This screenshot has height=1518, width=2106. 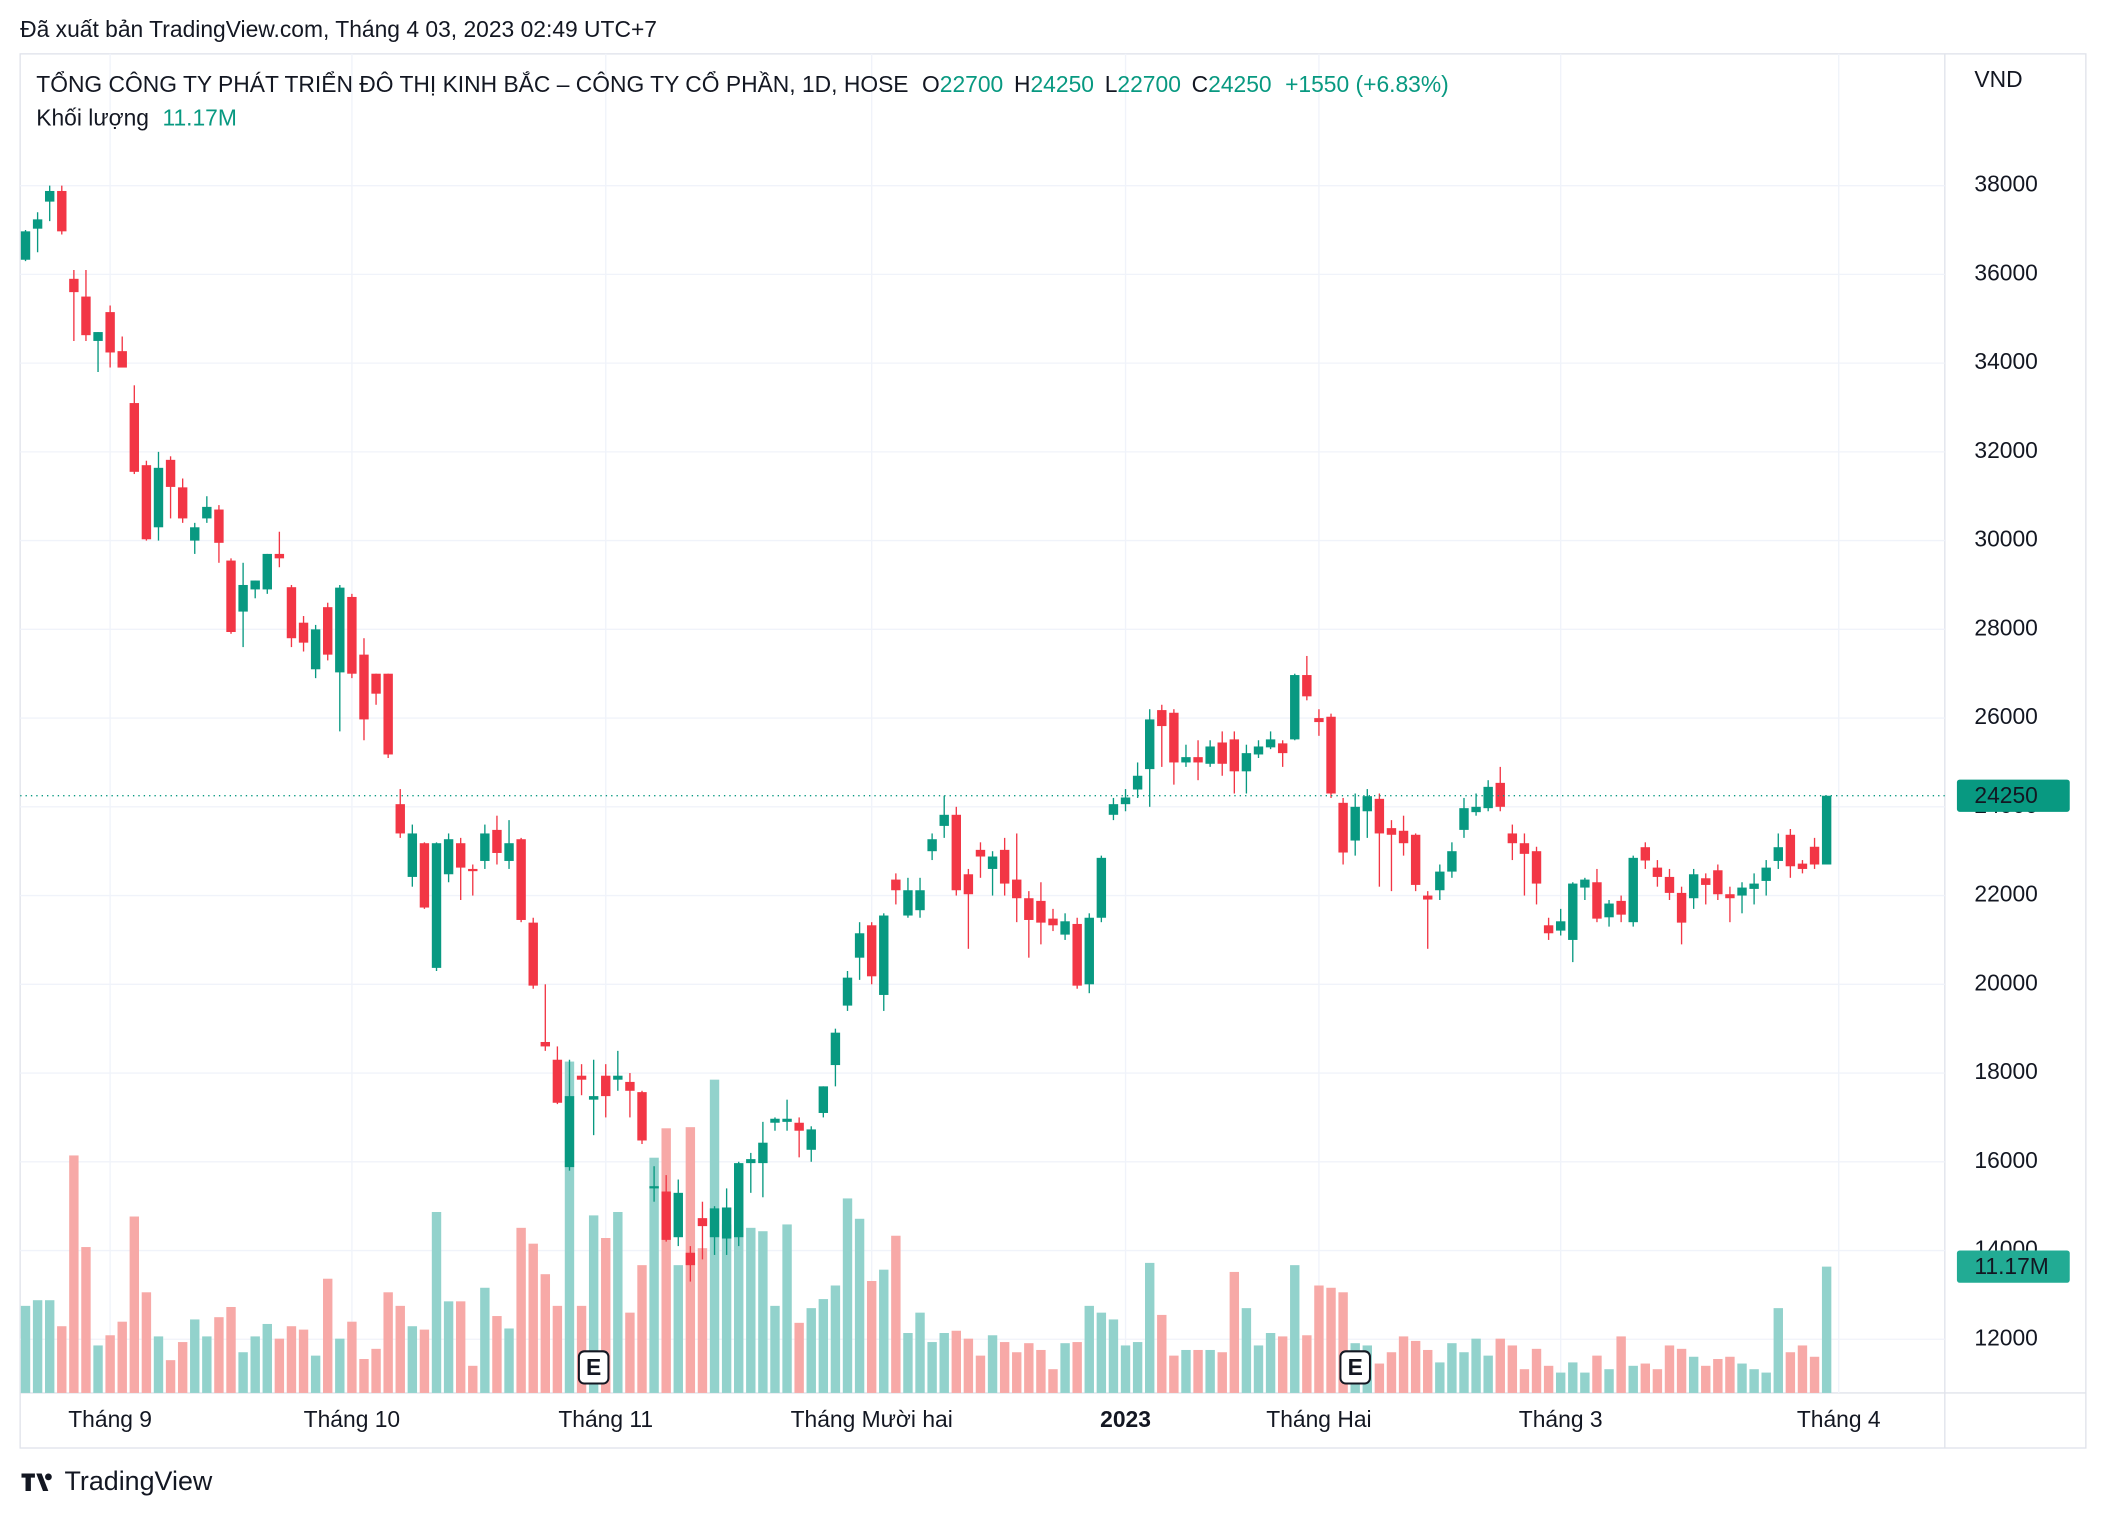 I want to click on ohlc-label: L, so click(x=1111, y=84).